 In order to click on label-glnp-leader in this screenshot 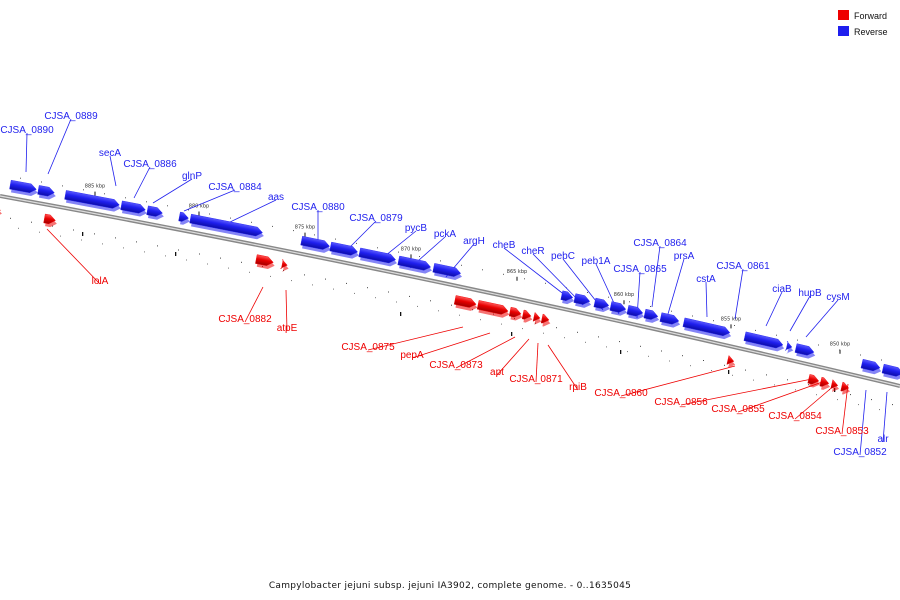, I will do `click(172, 191)`.